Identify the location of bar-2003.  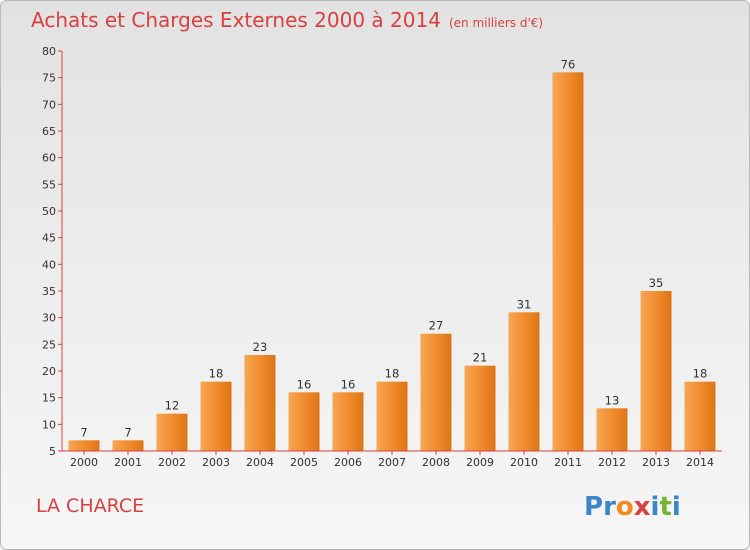
(216, 416).